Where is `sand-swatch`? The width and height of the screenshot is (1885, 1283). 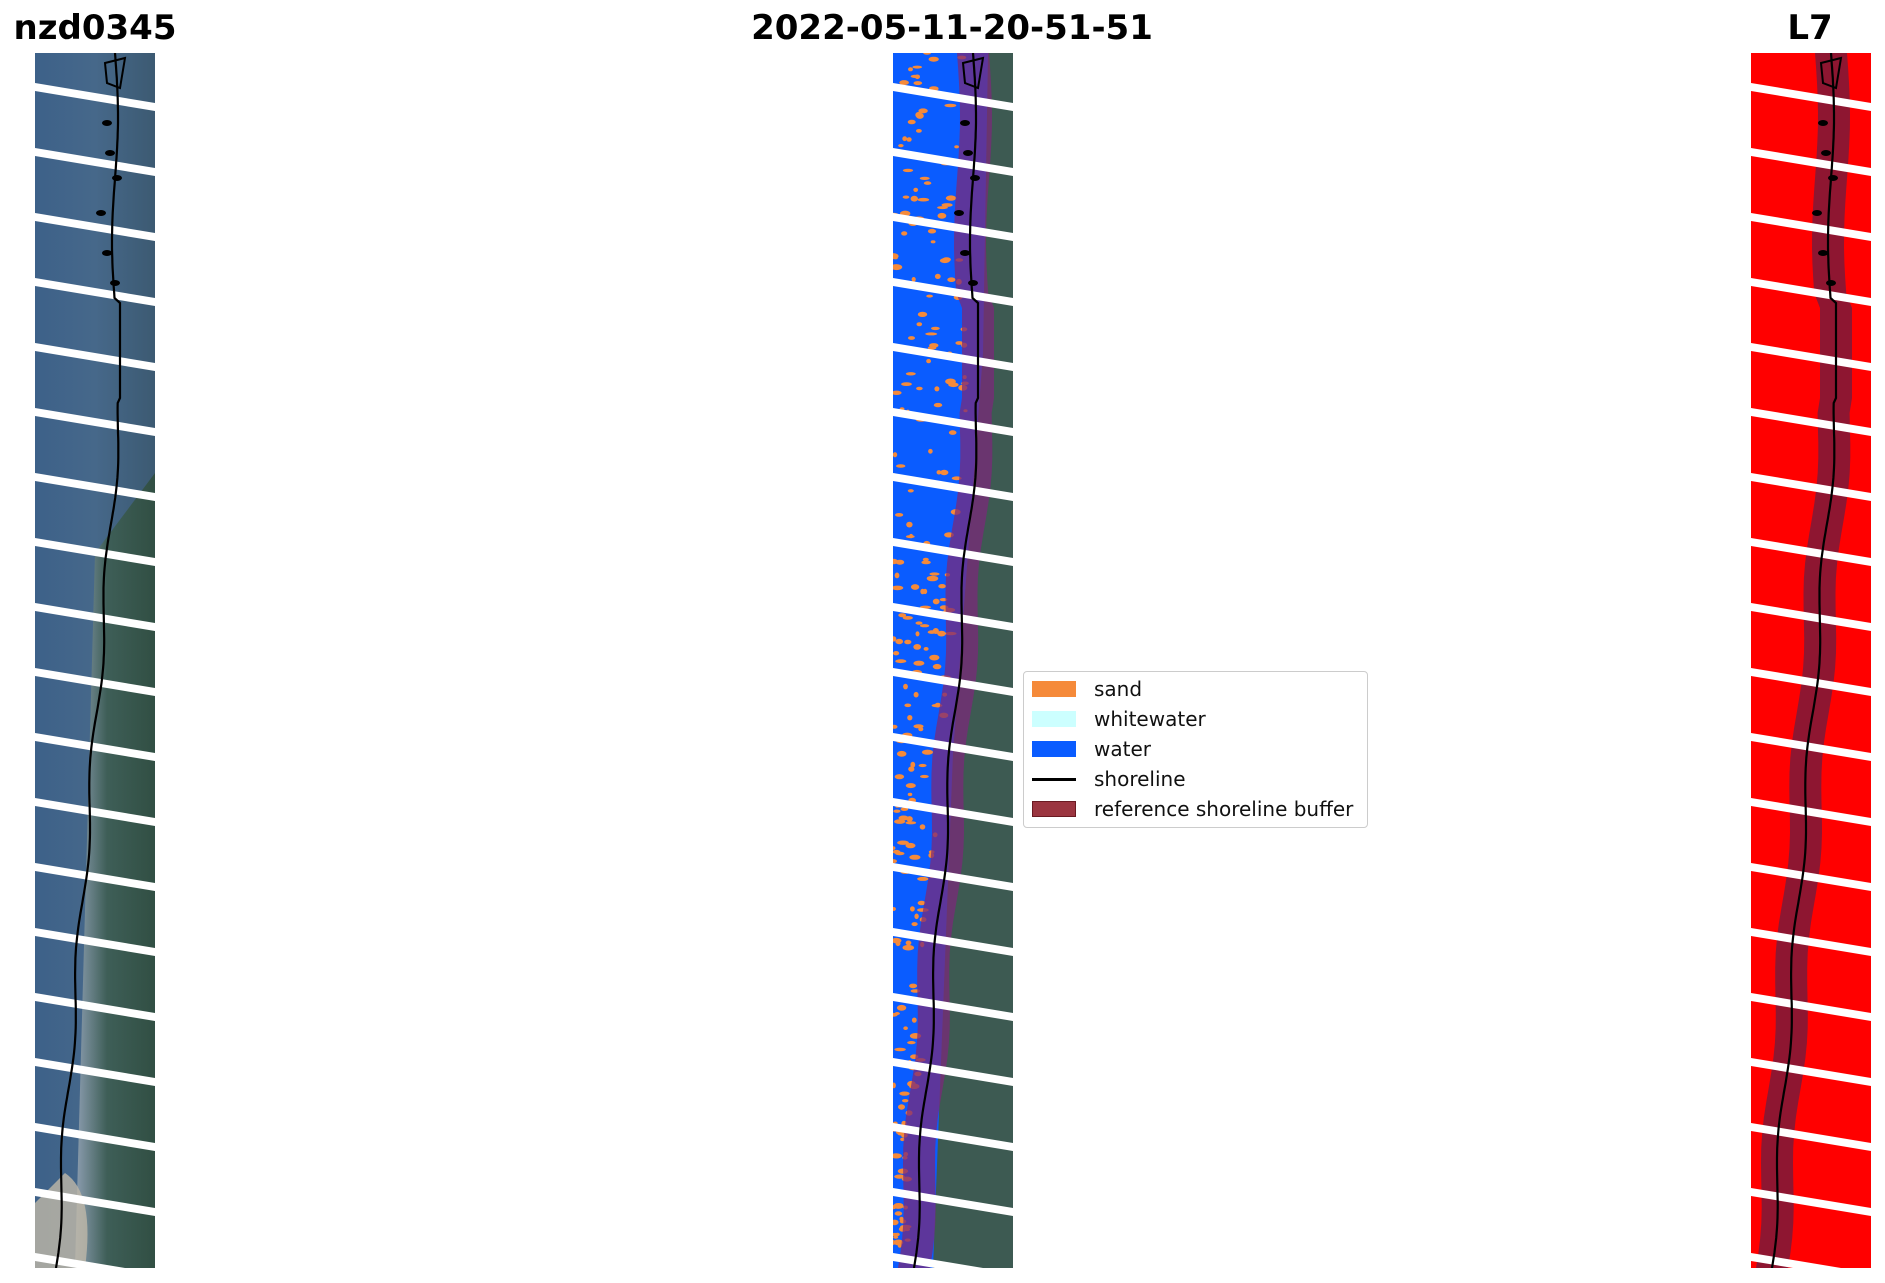
sand-swatch is located at coordinates (1054, 689).